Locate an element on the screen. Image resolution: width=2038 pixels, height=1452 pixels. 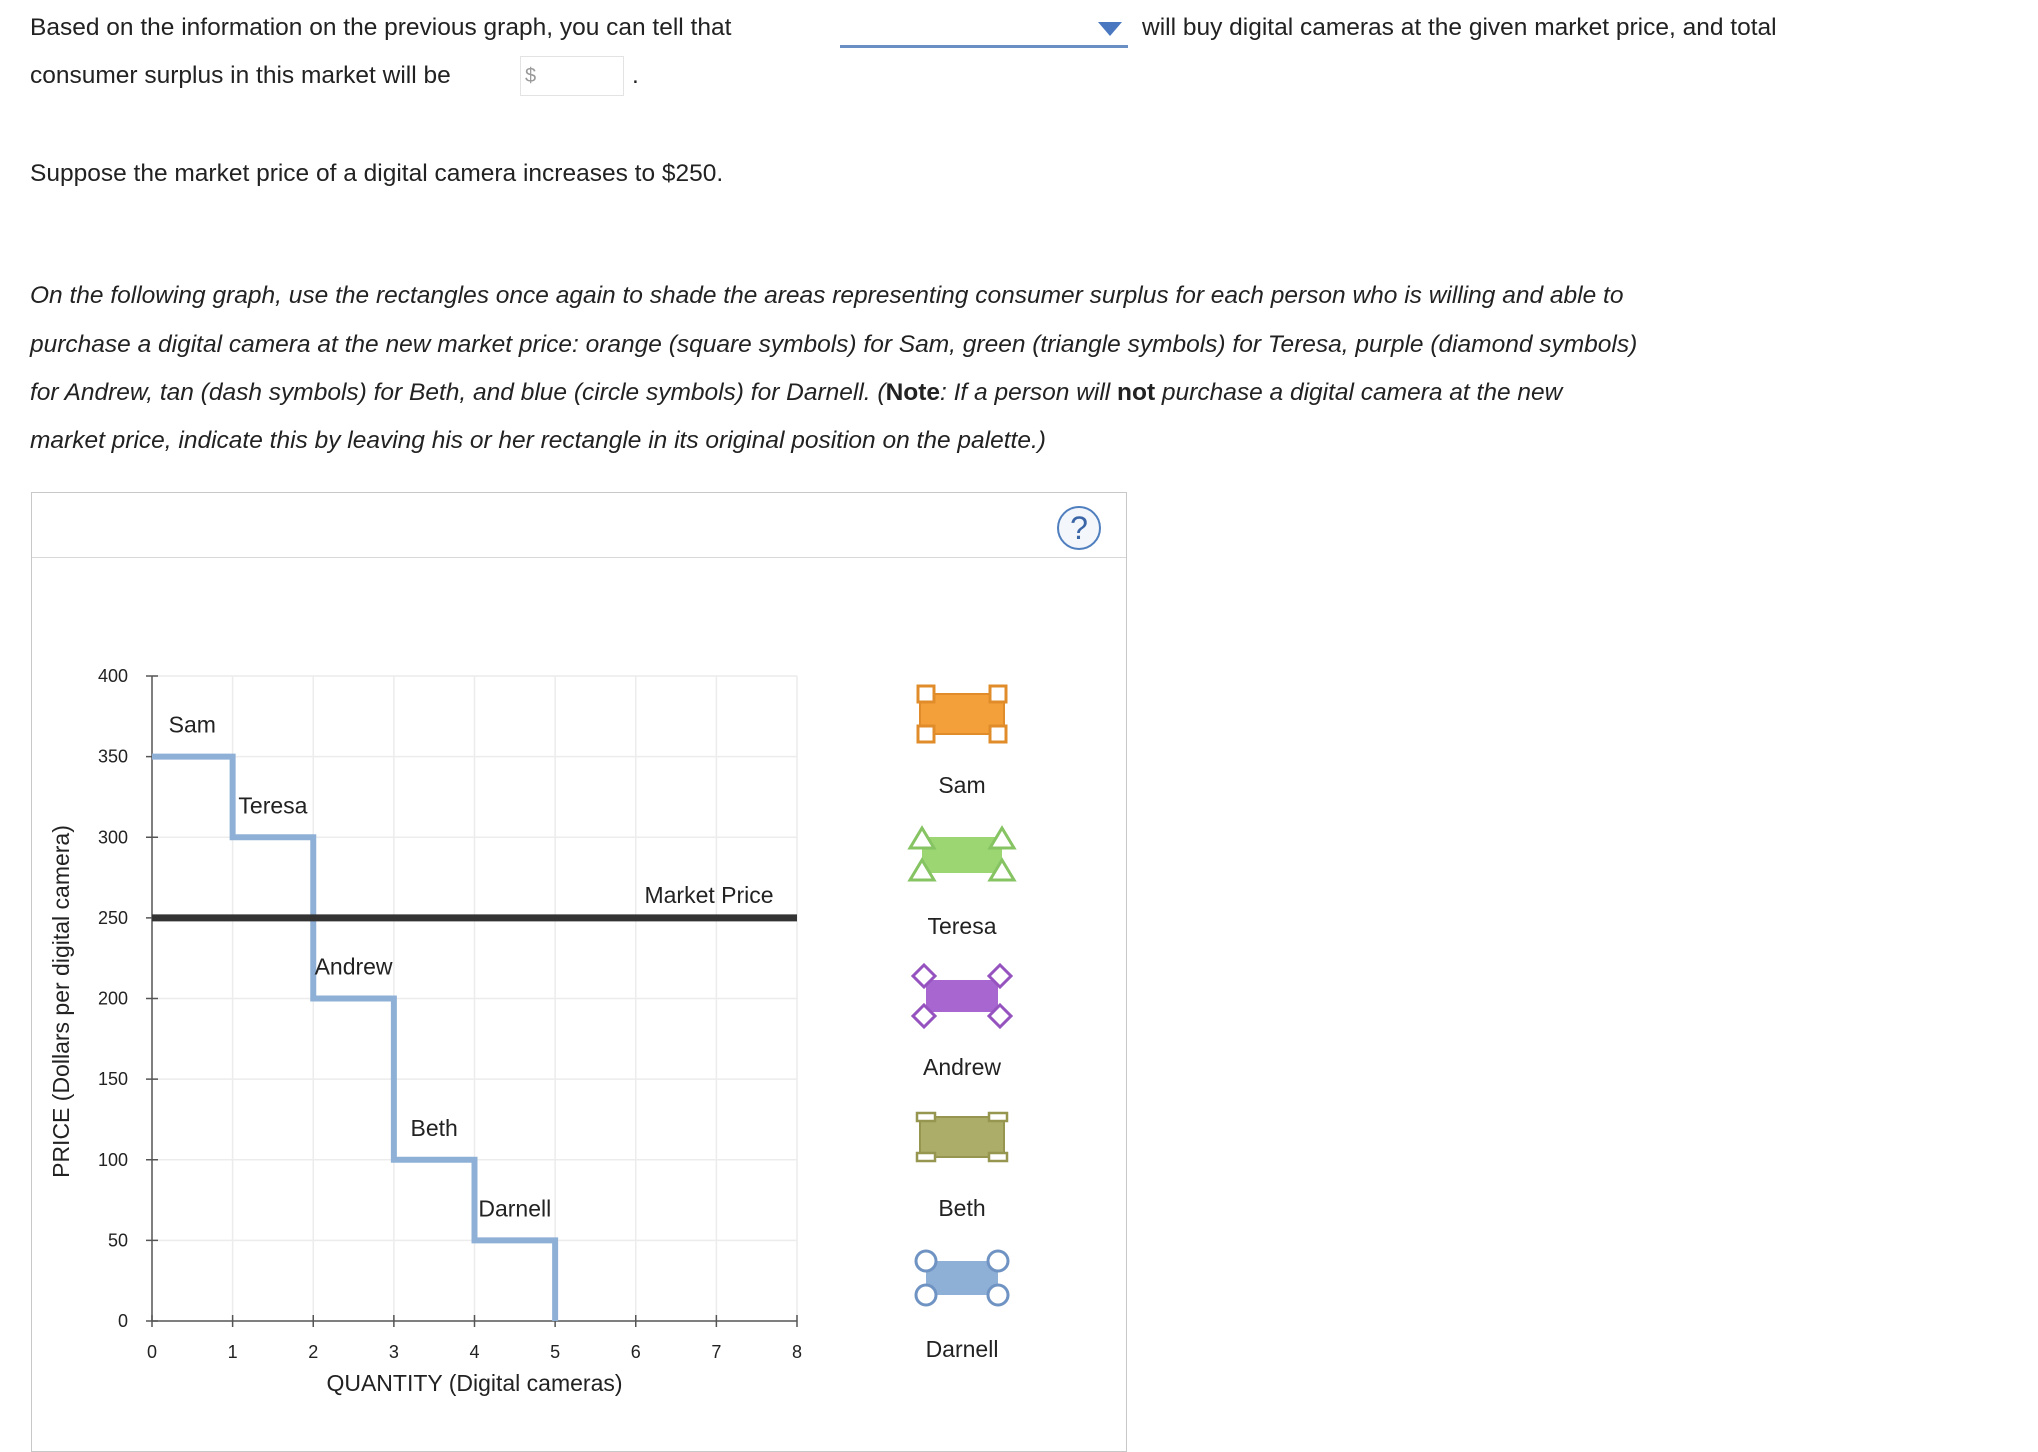
instructions-not-emphasis: not is located at coordinates (1136, 392).